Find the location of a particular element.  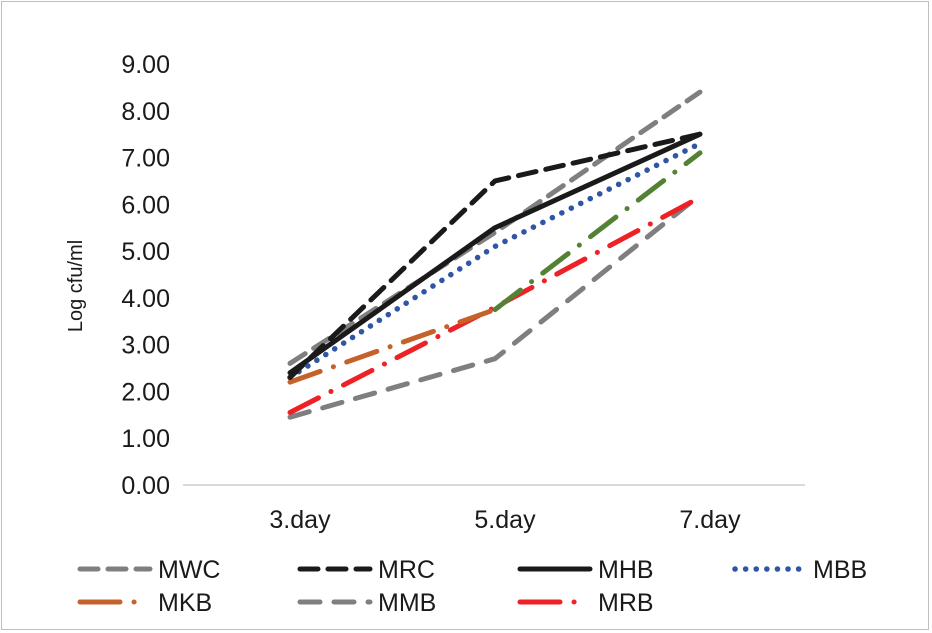

y-tick-label: 1.00 is located at coordinates (145, 439).